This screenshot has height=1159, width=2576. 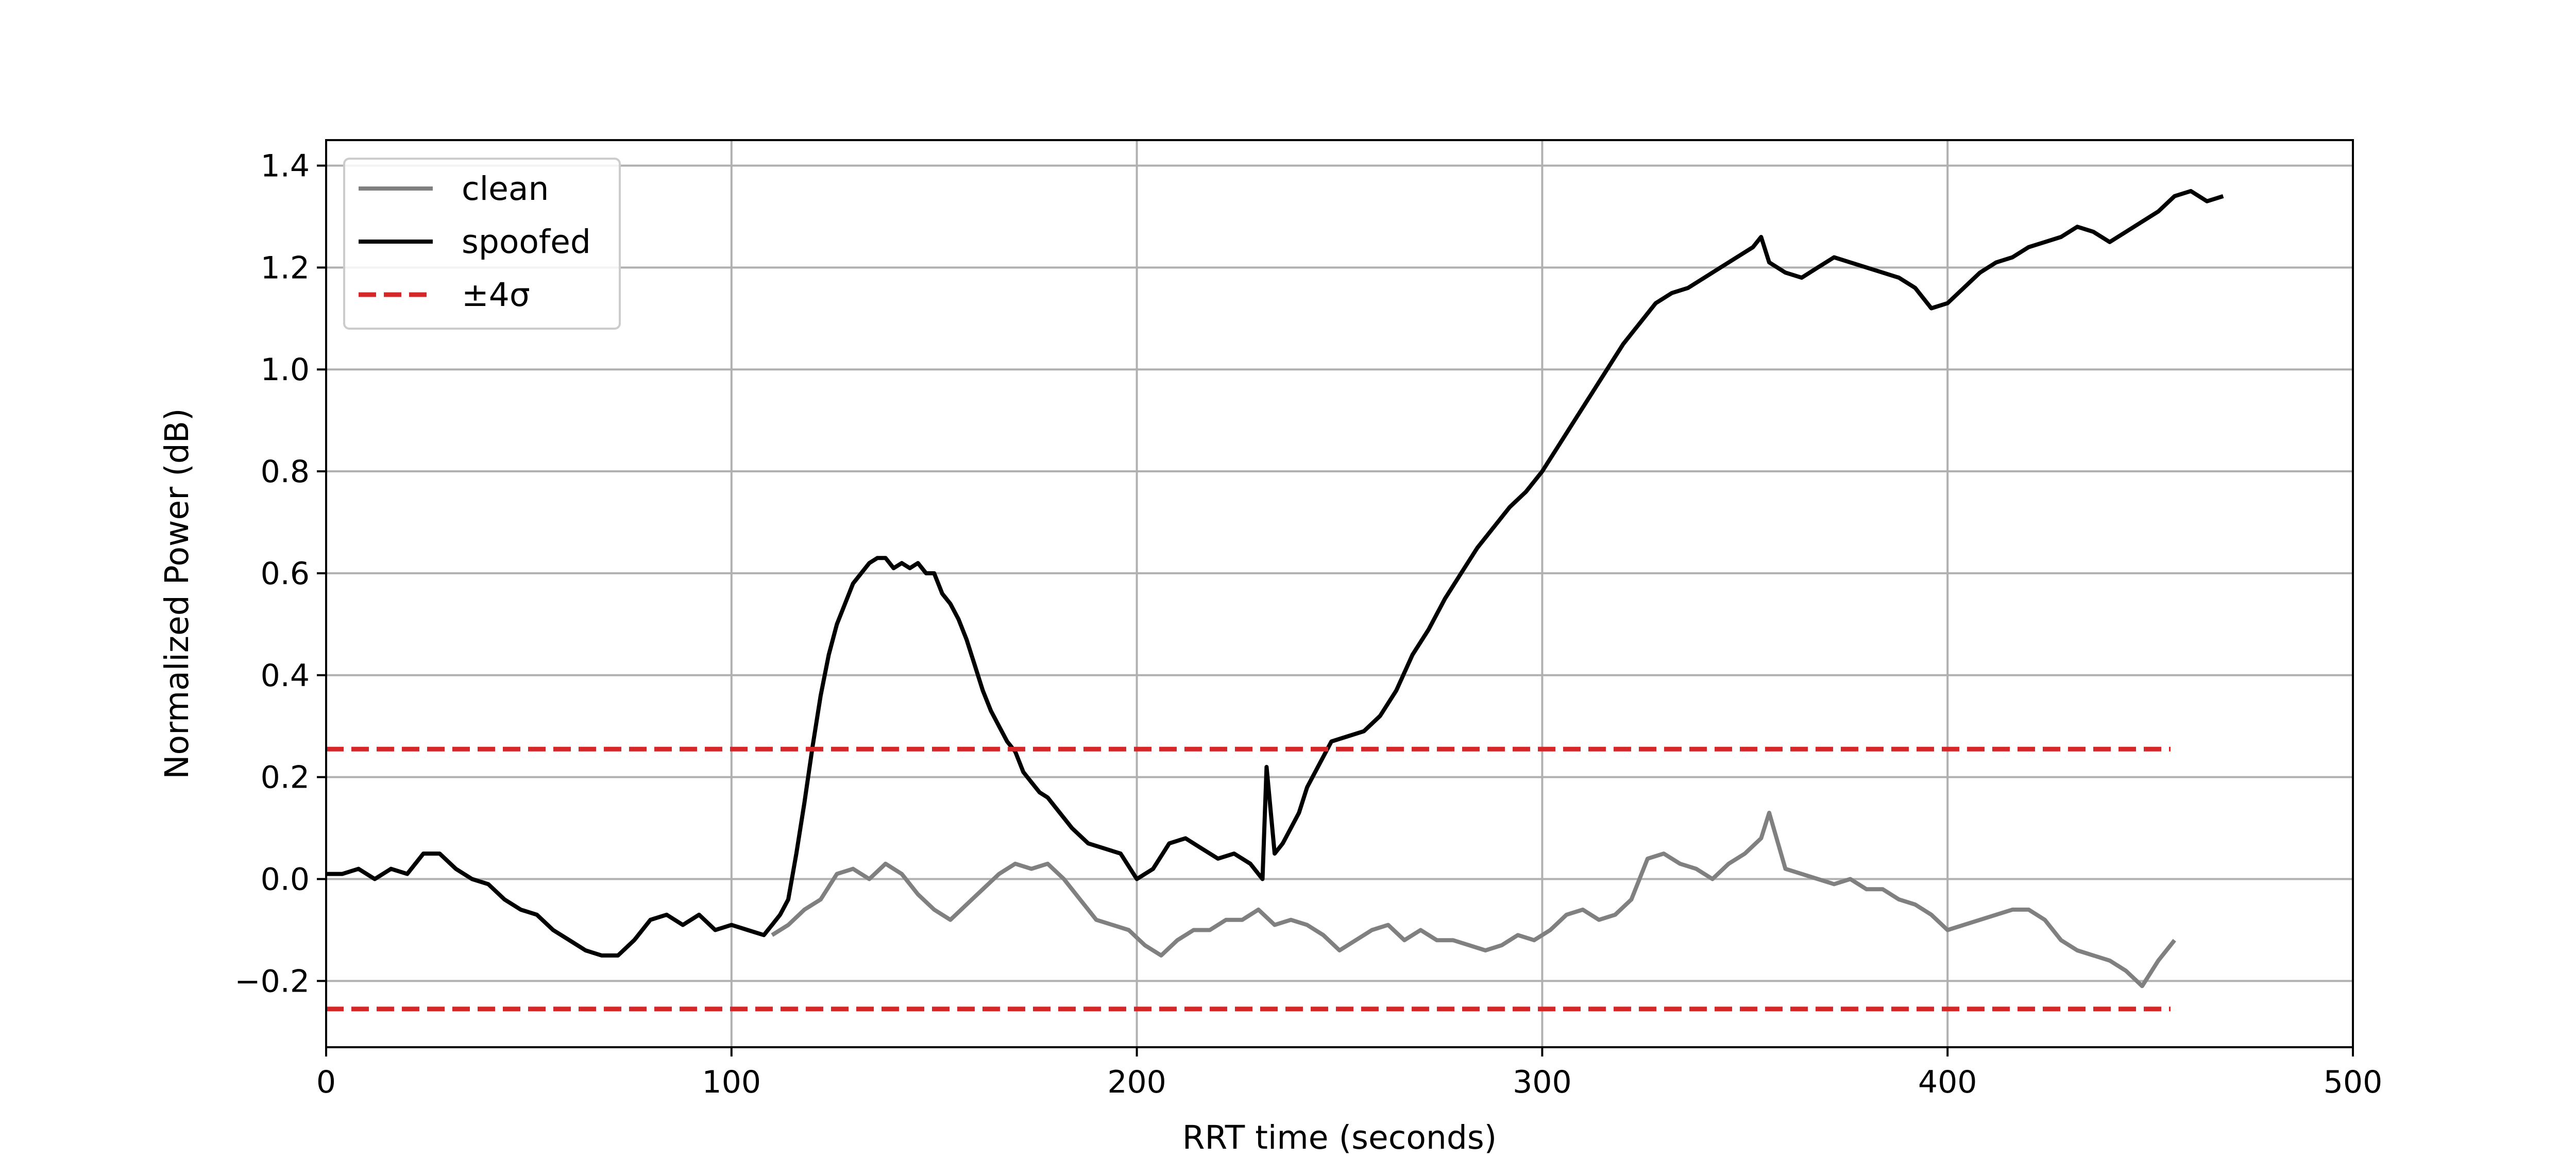 I want to click on series-line-clean, so click(x=1473, y=899).